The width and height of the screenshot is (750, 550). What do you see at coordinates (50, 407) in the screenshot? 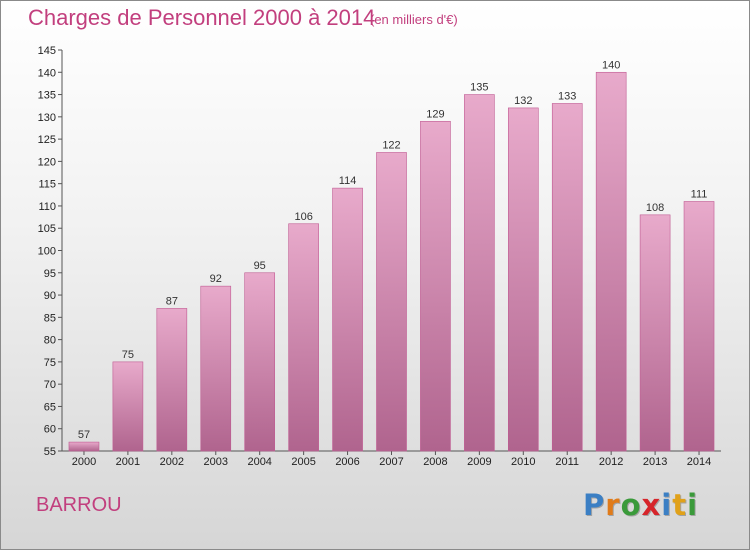
I see `y-tick-label: 65` at bounding box center [50, 407].